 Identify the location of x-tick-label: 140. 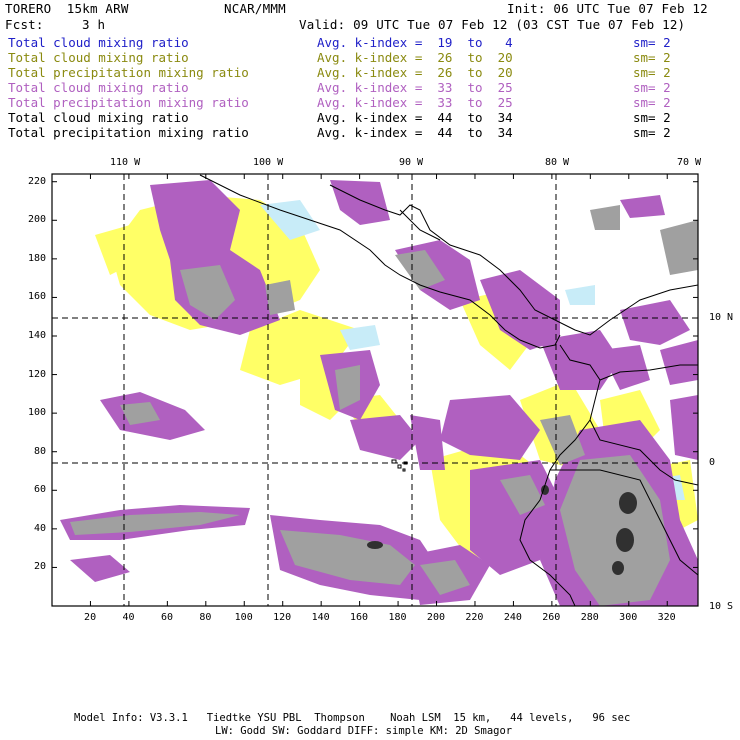
(320, 617).